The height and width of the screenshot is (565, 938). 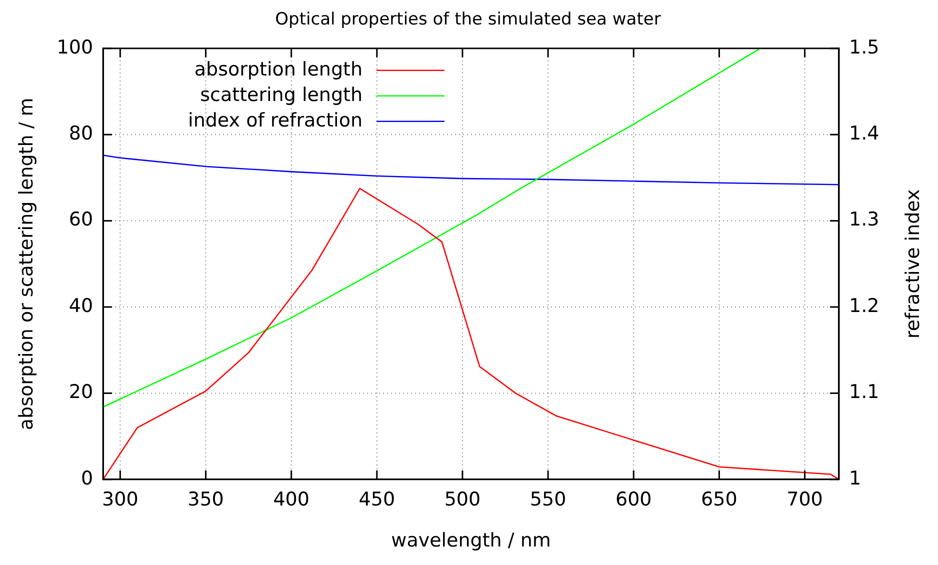 What do you see at coordinates (804, 499) in the screenshot?
I see `x-tick-label: 700` at bounding box center [804, 499].